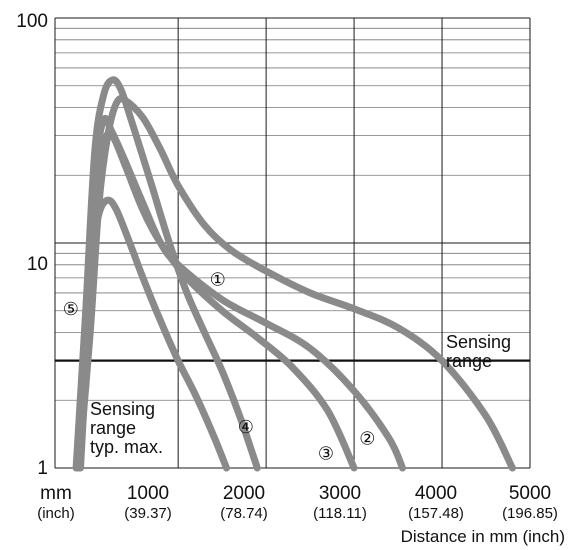 The image size is (570, 550). What do you see at coordinates (246, 427) in the screenshot?
I see `series-marker-4: ④` at bounding box center [246, 427].